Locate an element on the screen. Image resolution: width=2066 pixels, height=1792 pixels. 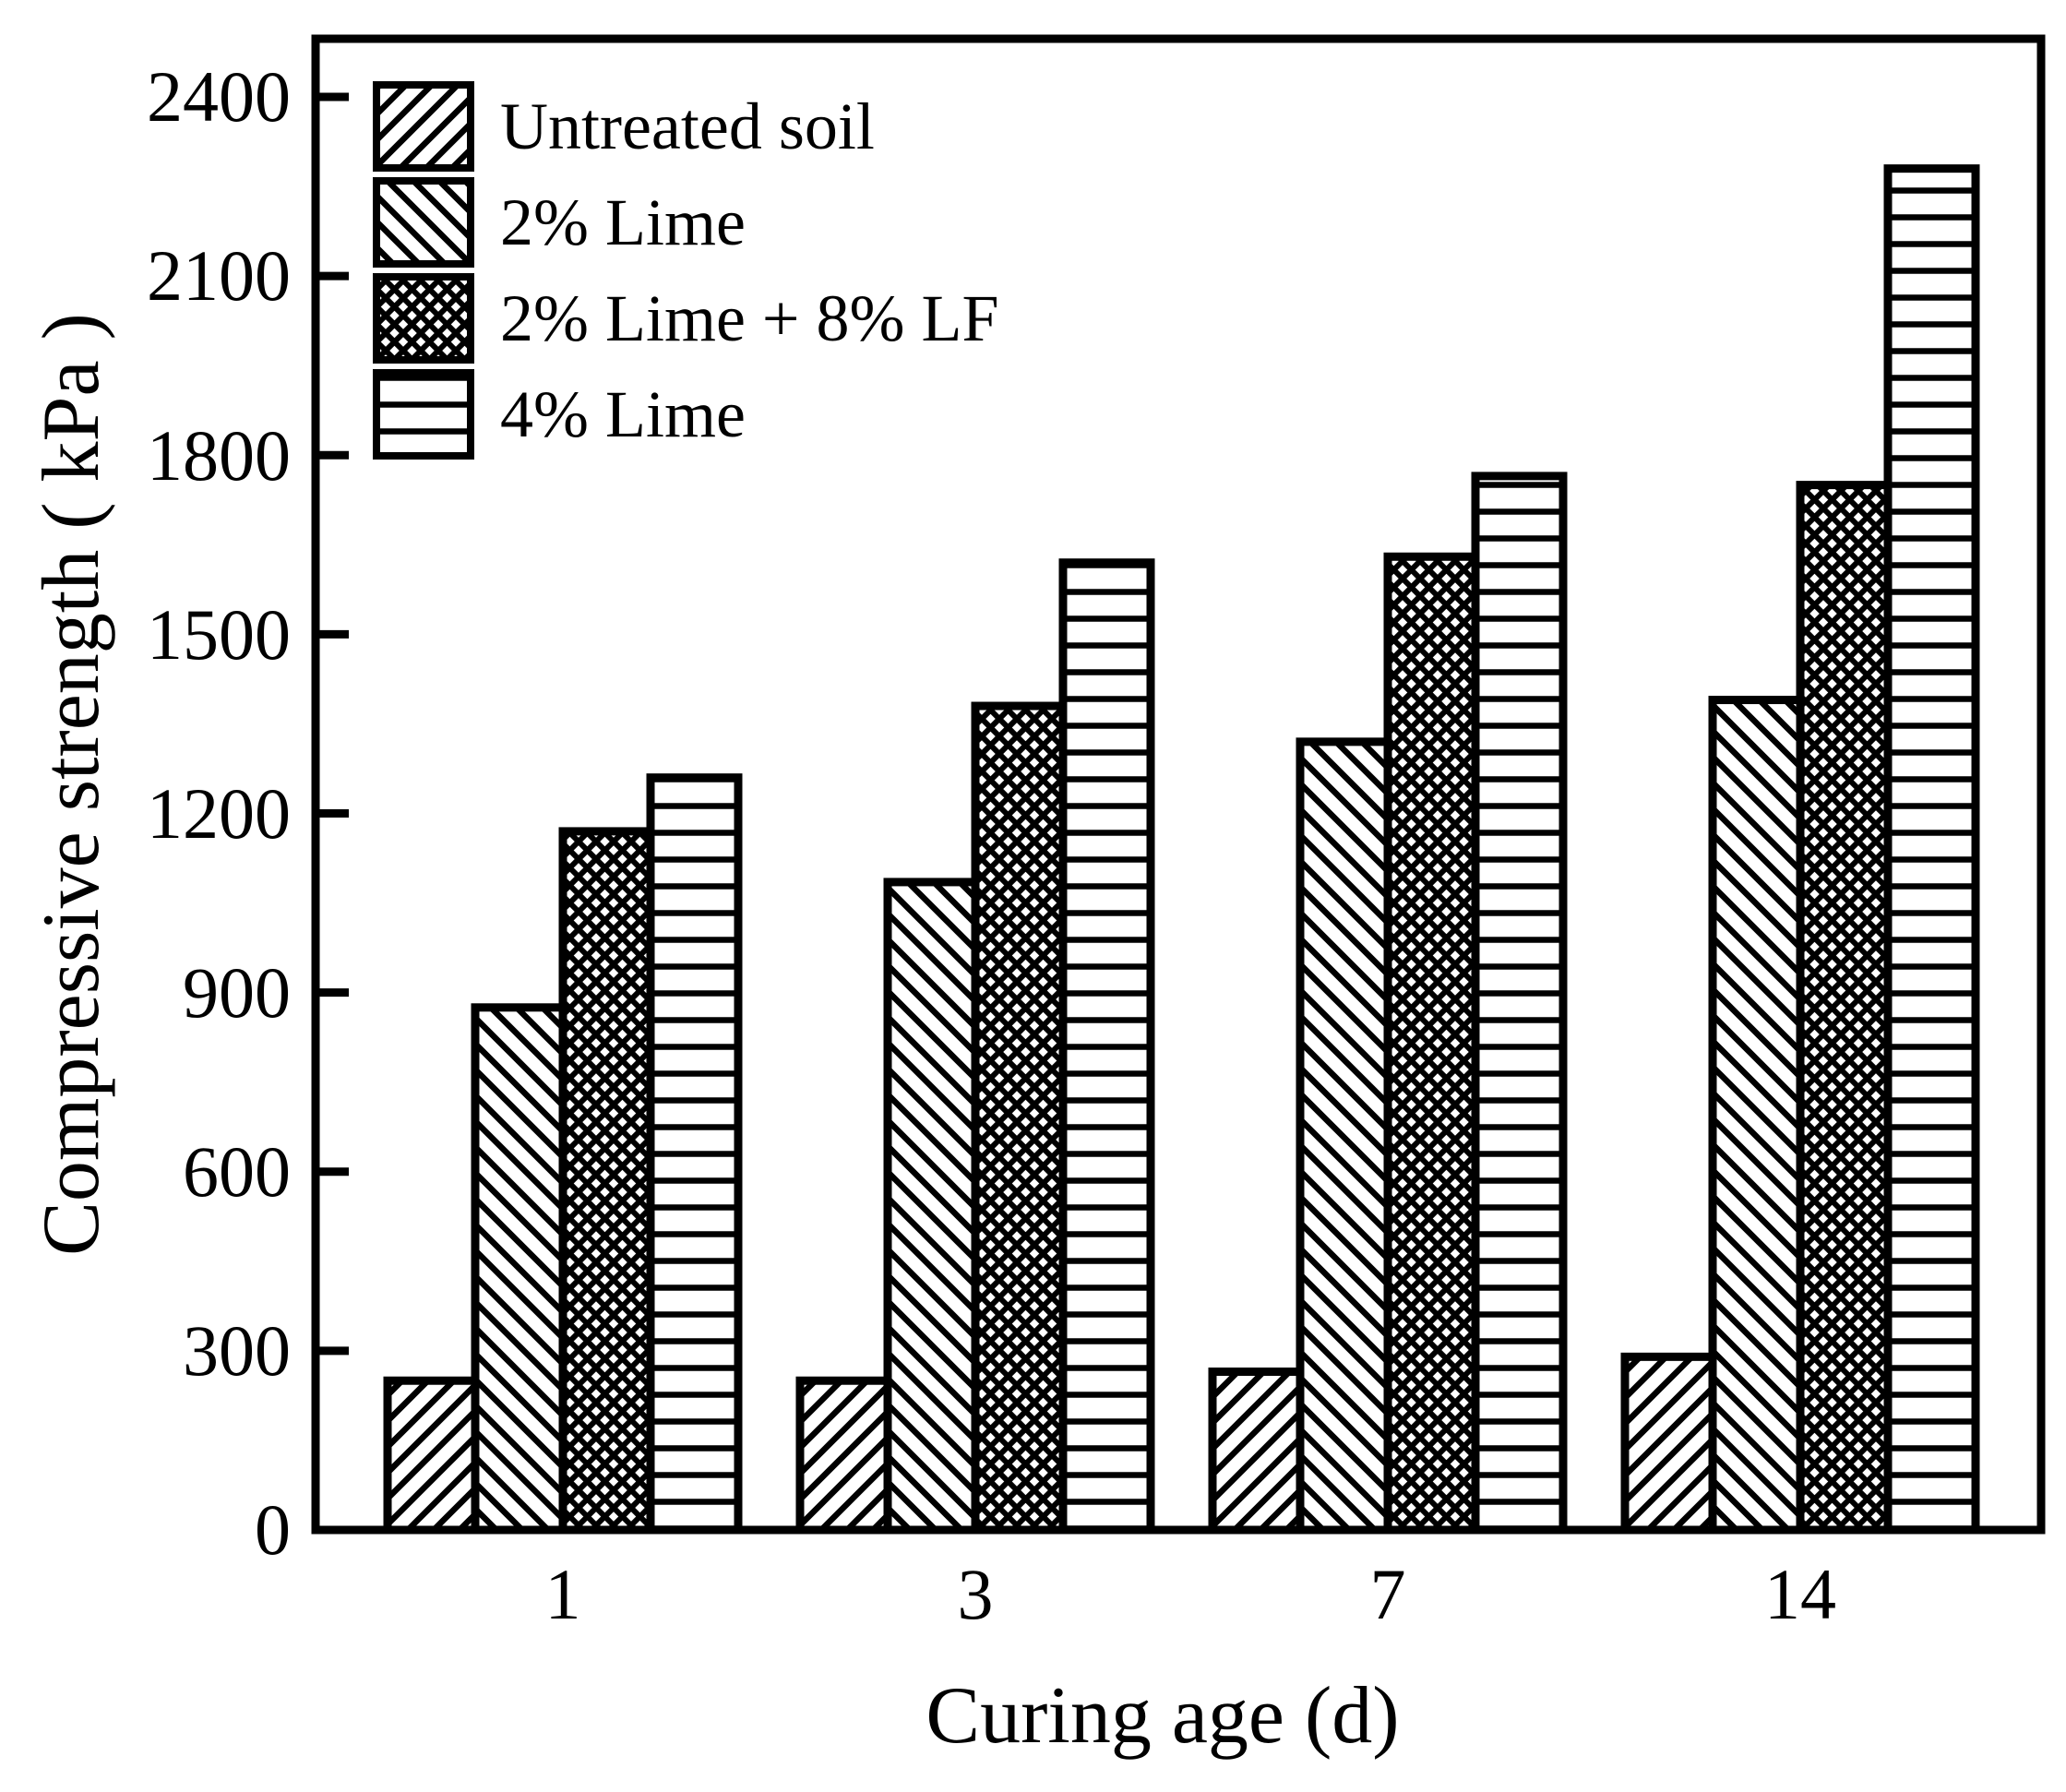
x-axis-title: Curing age (d) is located at coordinates (1163, 1716).